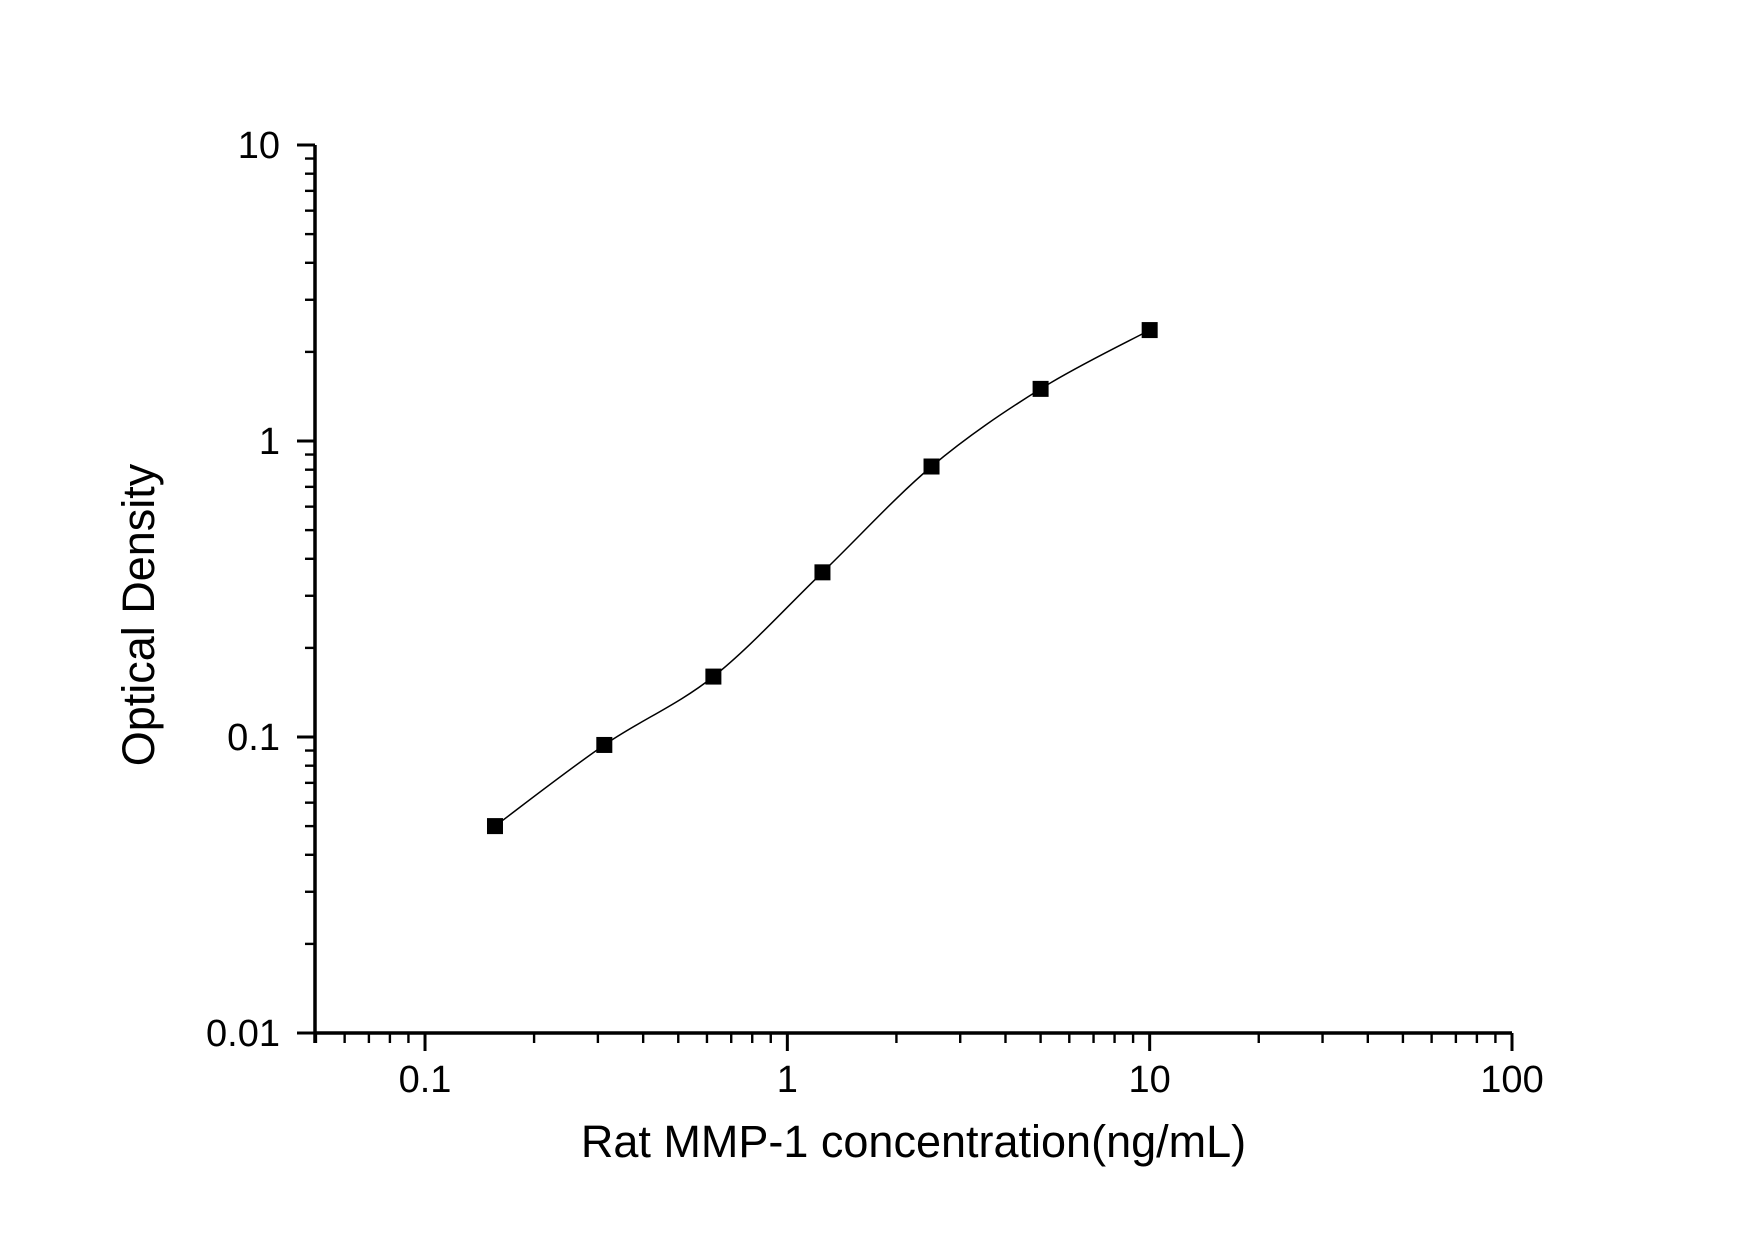 The image size is (1755, 1245). Describe the element at coordinates (913, 1141) in the screenshot. I see `x-axis-title: Rat MMP-1 concentration(ng/mL)` at that location.